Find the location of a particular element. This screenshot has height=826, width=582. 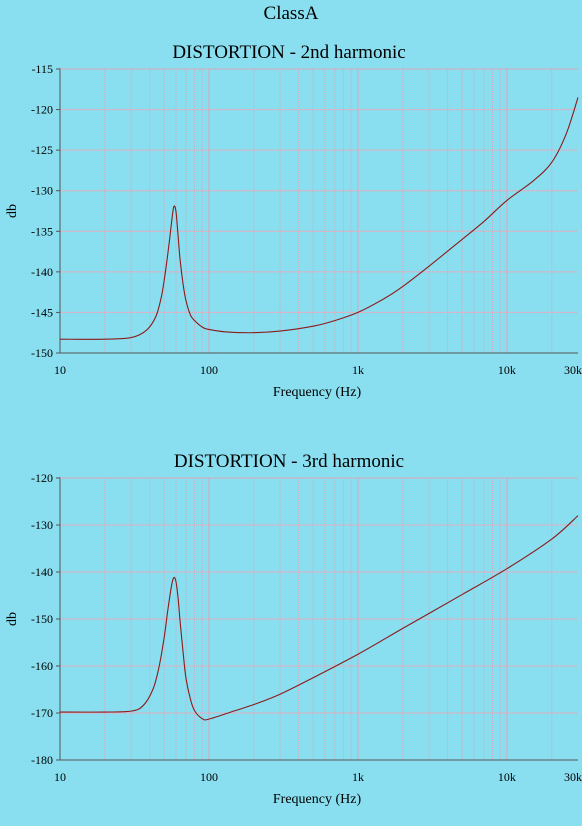

chart-title: DISTORTION - 3rd harmonic is located at coordinates (289, 461).